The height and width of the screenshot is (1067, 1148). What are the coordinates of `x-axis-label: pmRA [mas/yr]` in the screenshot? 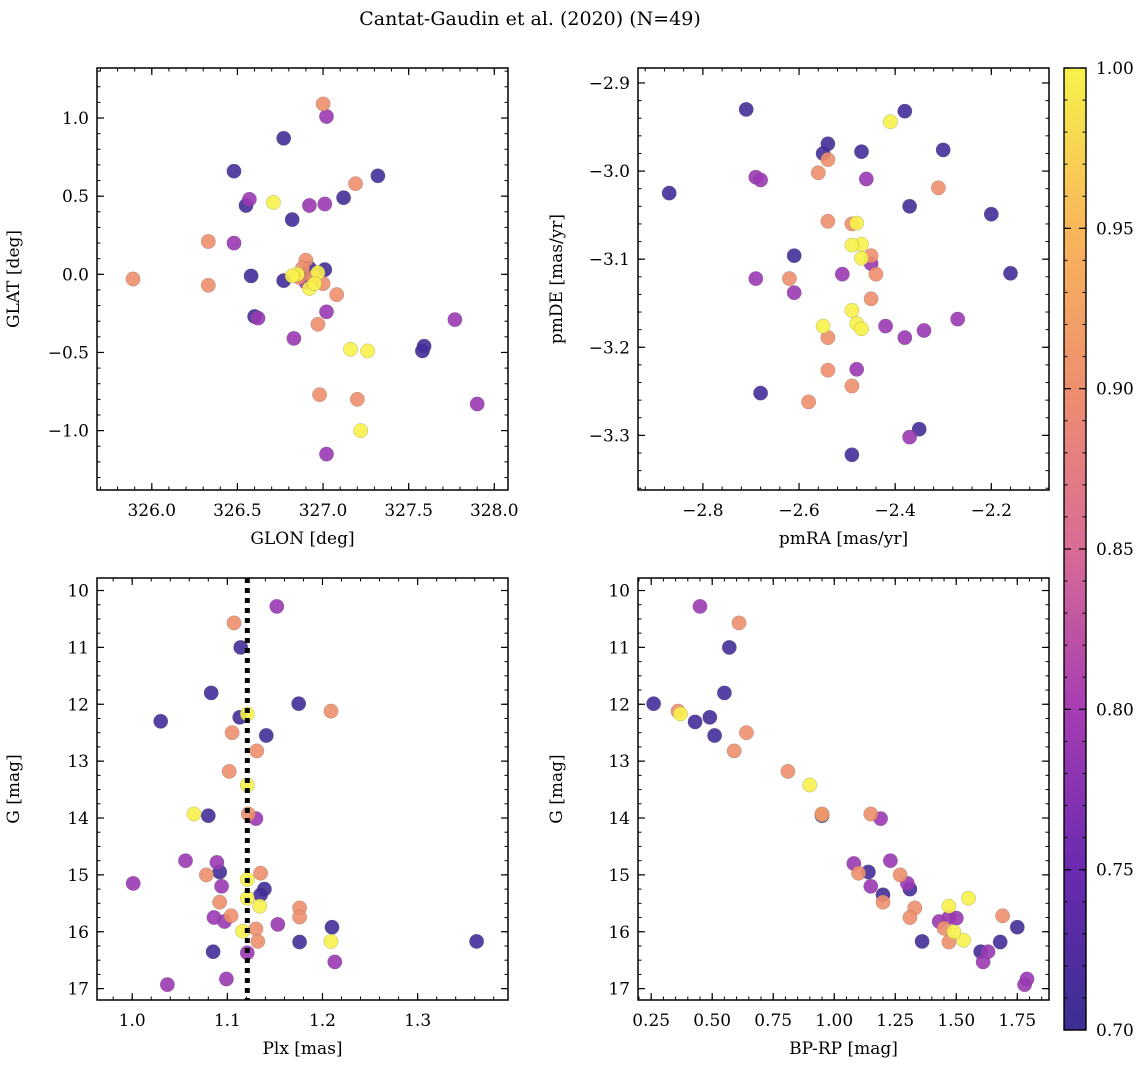 It's located at (843, 539).